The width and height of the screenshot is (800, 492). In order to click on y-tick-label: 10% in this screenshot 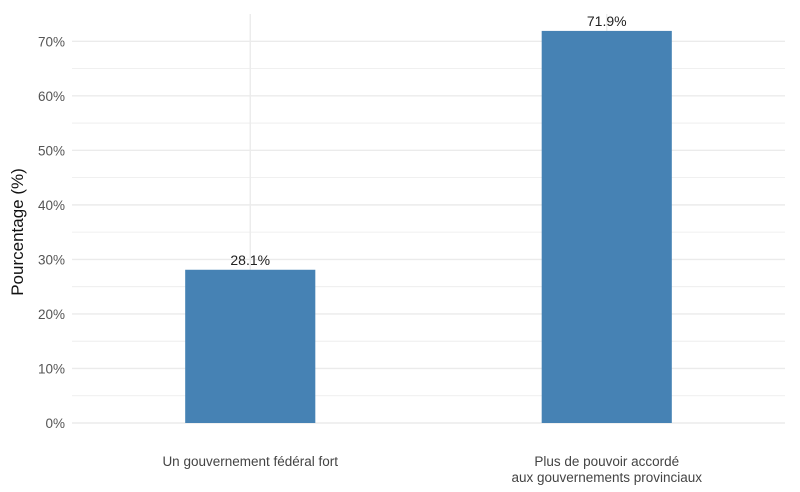, I will do `click(51, 368)`.